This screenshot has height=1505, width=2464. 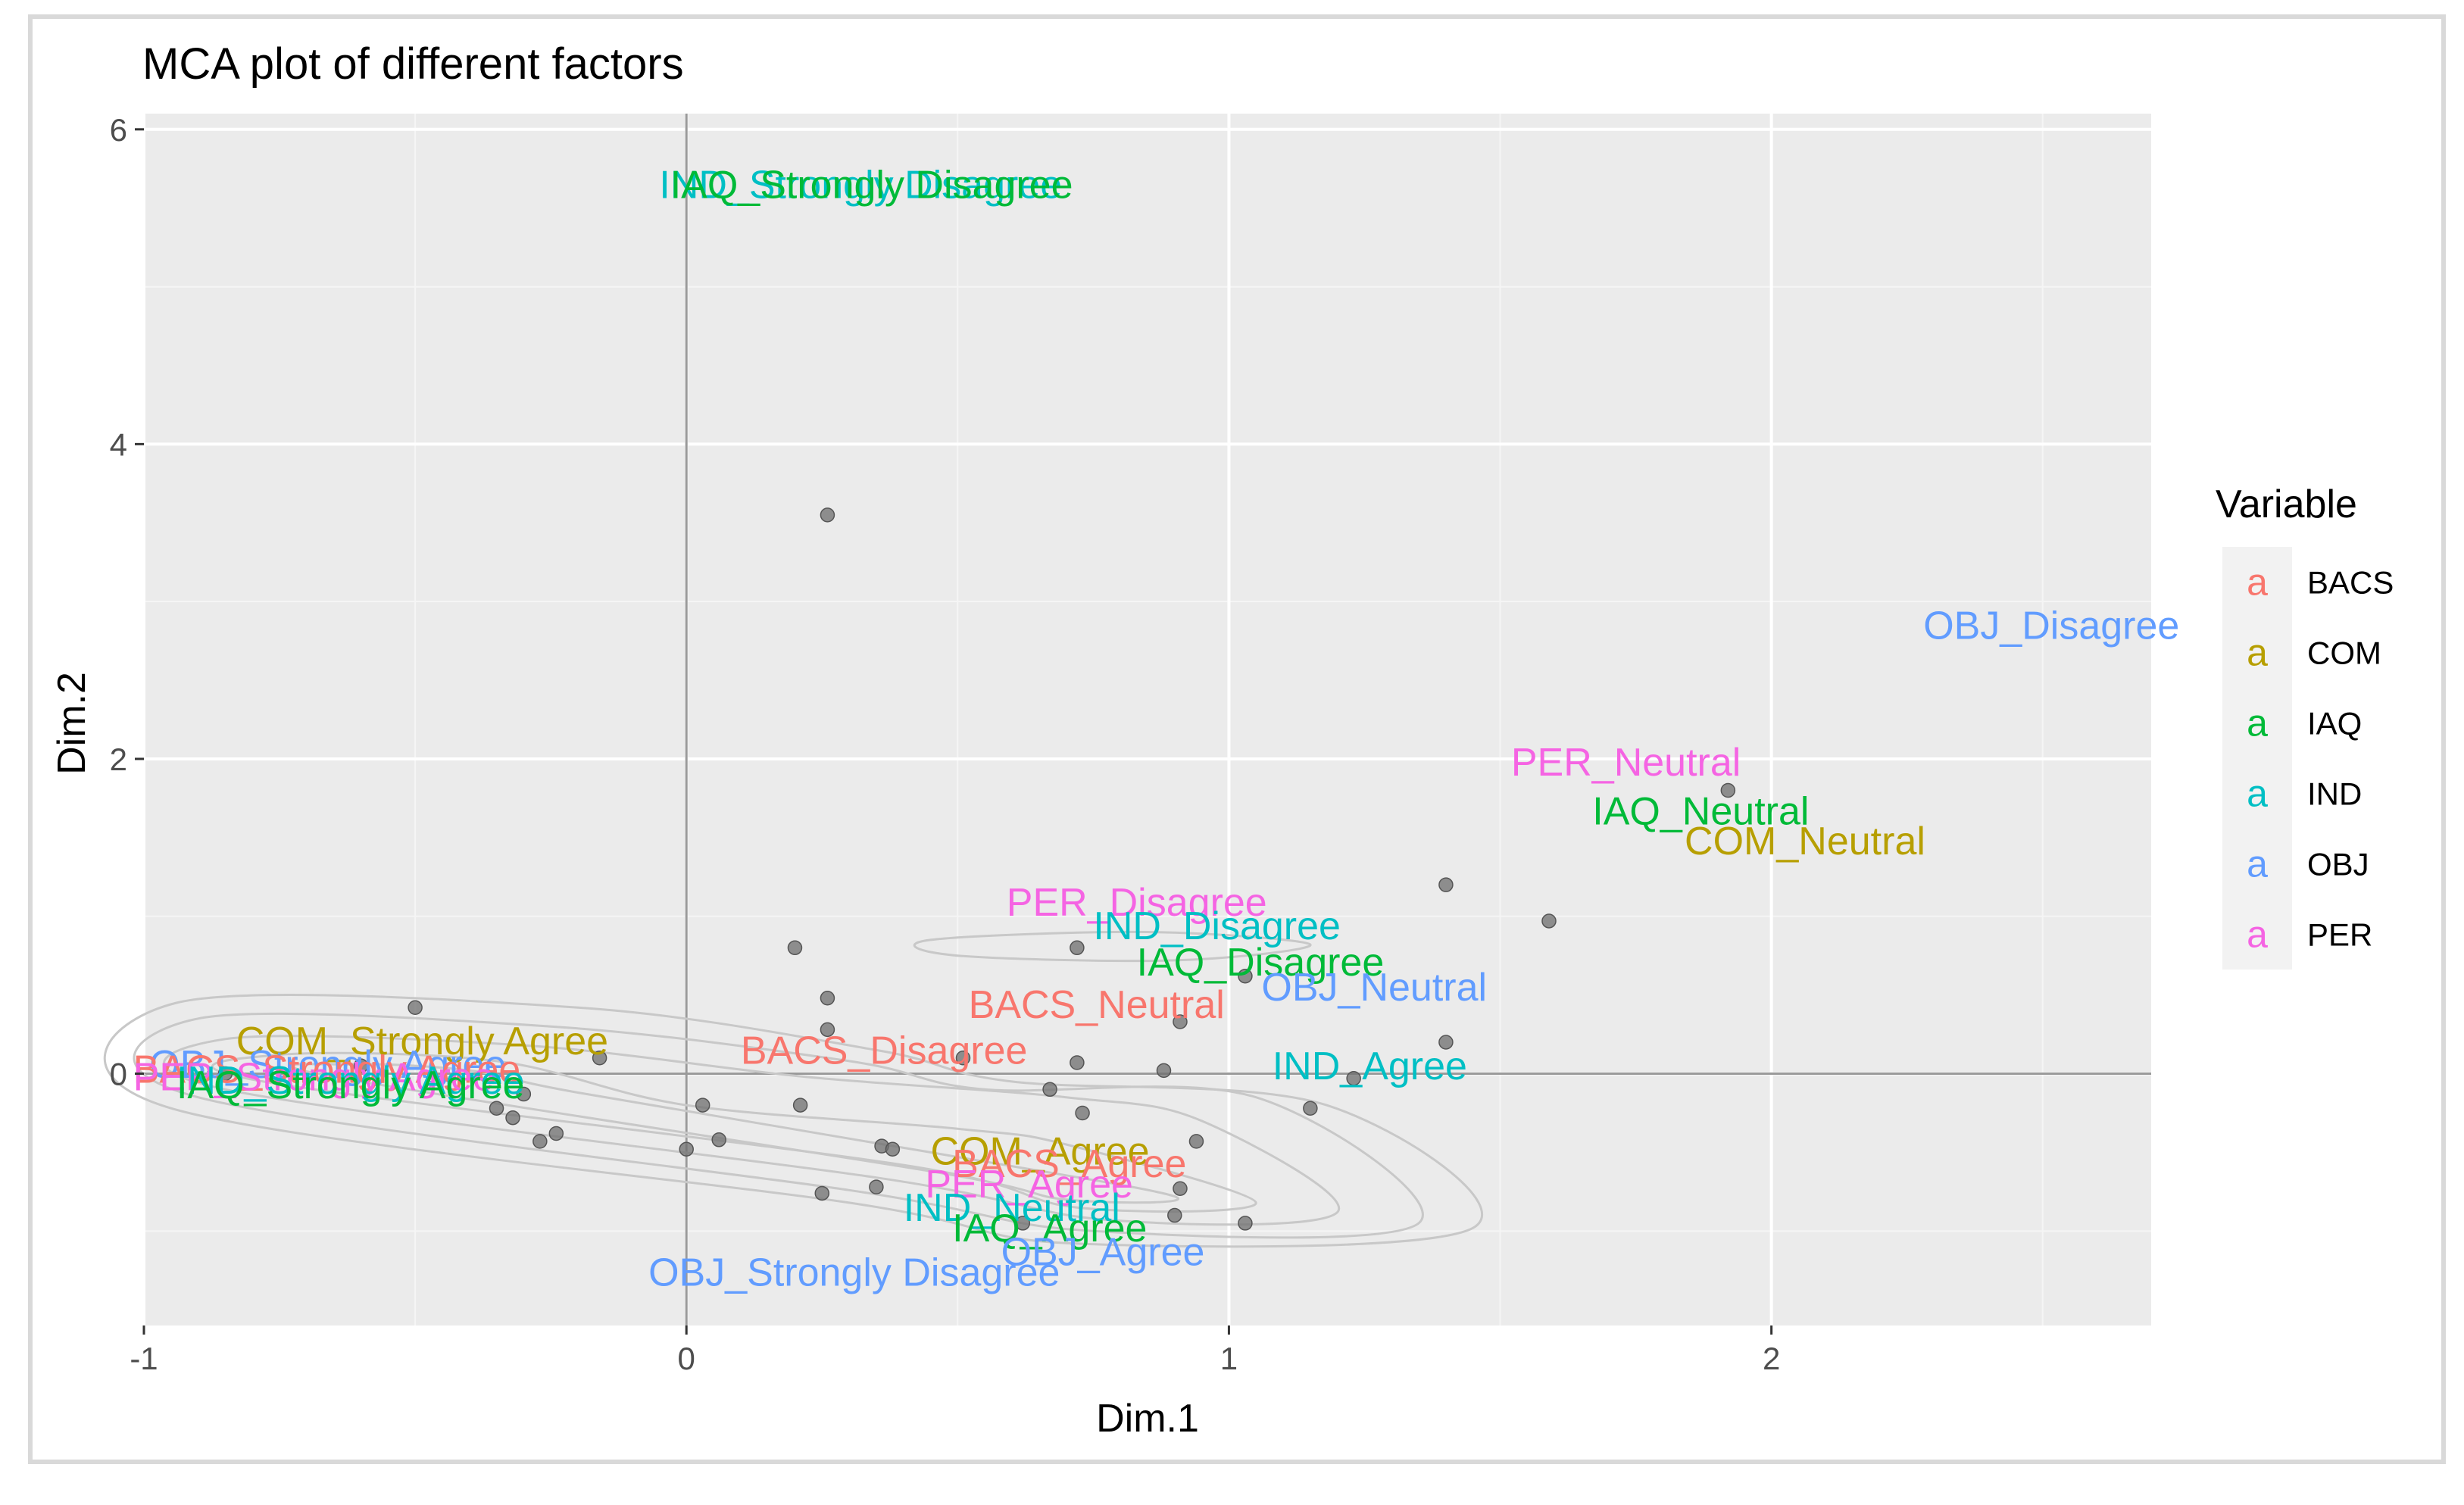 I want to click on legend-label: IAQ, so click(x=2334, y=724).